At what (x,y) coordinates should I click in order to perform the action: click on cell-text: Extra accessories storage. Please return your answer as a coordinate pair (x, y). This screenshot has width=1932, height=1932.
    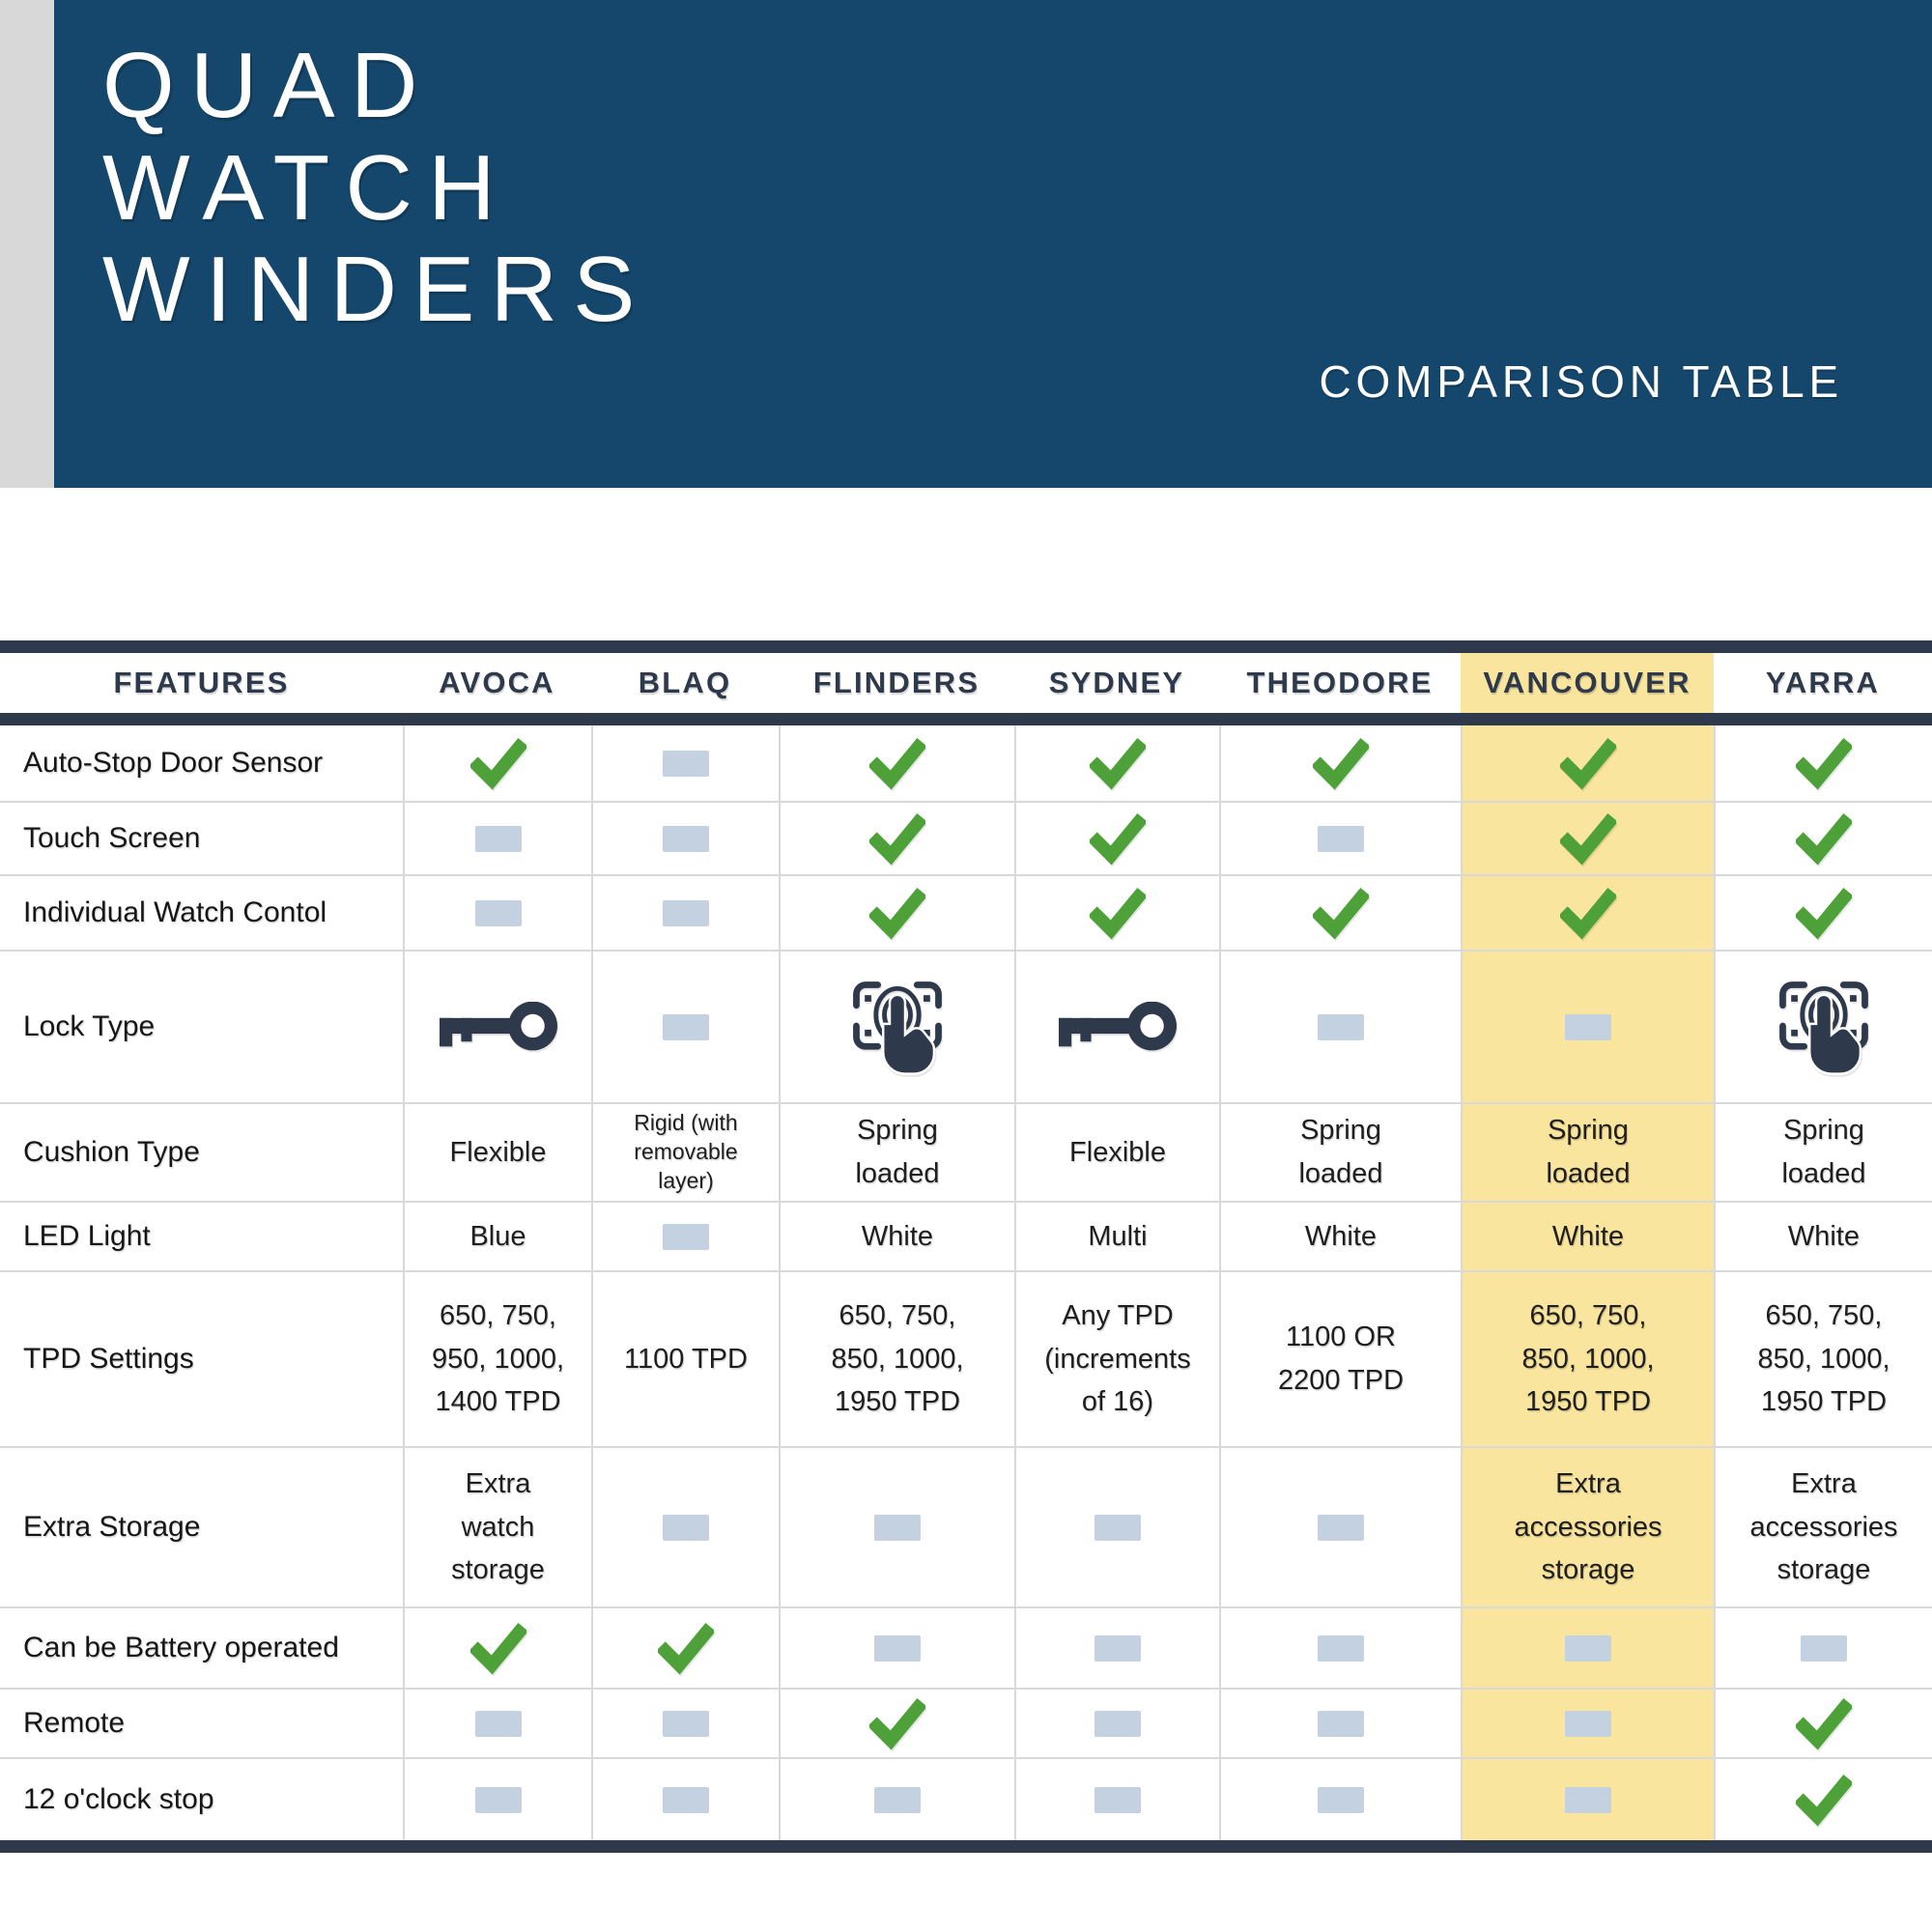
    Looking at the image, I should click on (1588, 1526).